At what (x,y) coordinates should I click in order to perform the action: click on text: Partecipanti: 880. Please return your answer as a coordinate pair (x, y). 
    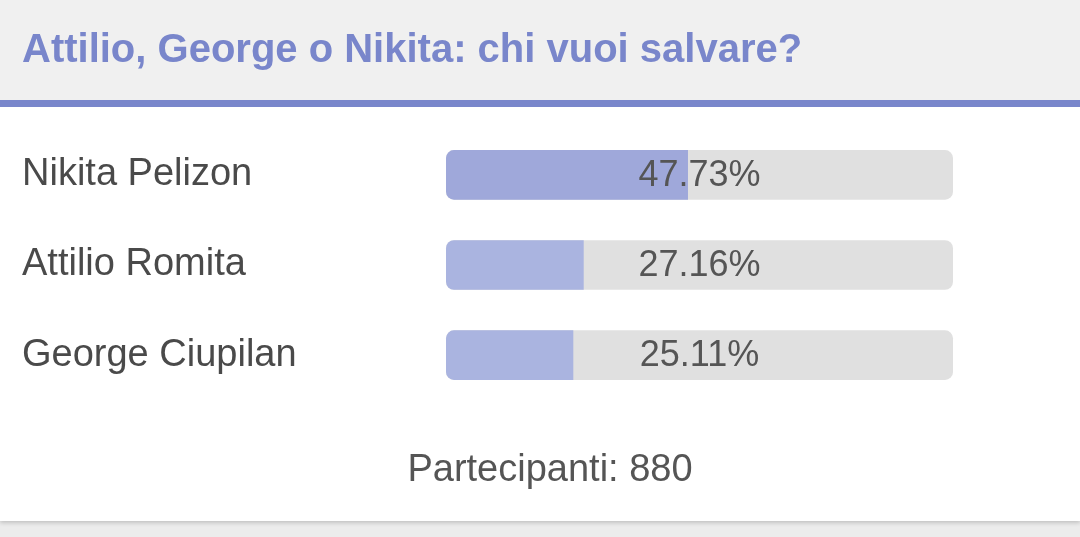
    Looking at the image, I should click on (550, 468).